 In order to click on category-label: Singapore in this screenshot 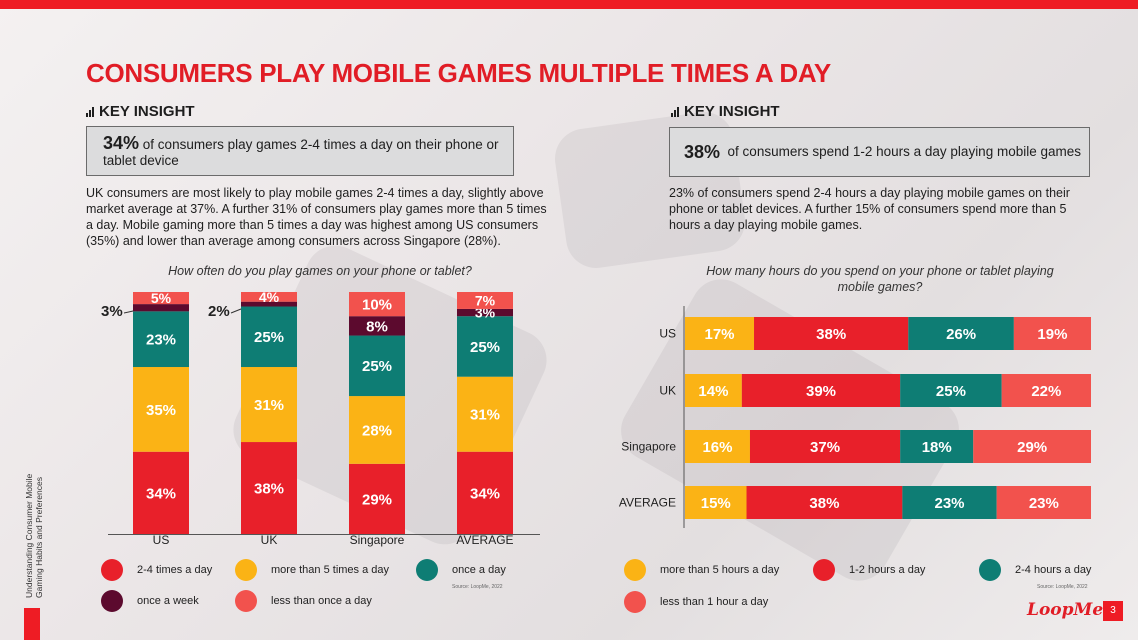, I will do `click(648, 447)`.